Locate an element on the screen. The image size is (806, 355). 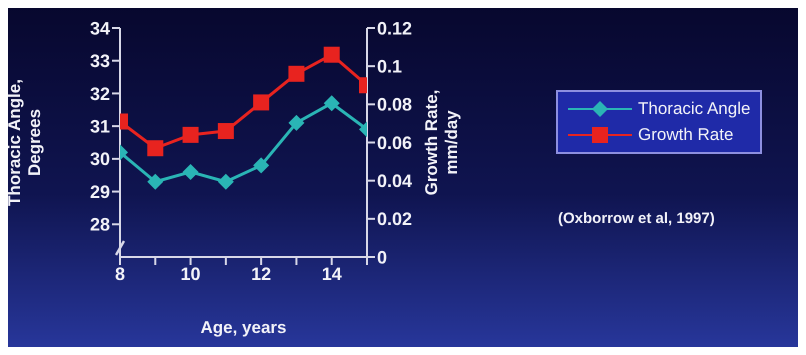
y-tick-label: 29 is located at coordinates (100, 192).